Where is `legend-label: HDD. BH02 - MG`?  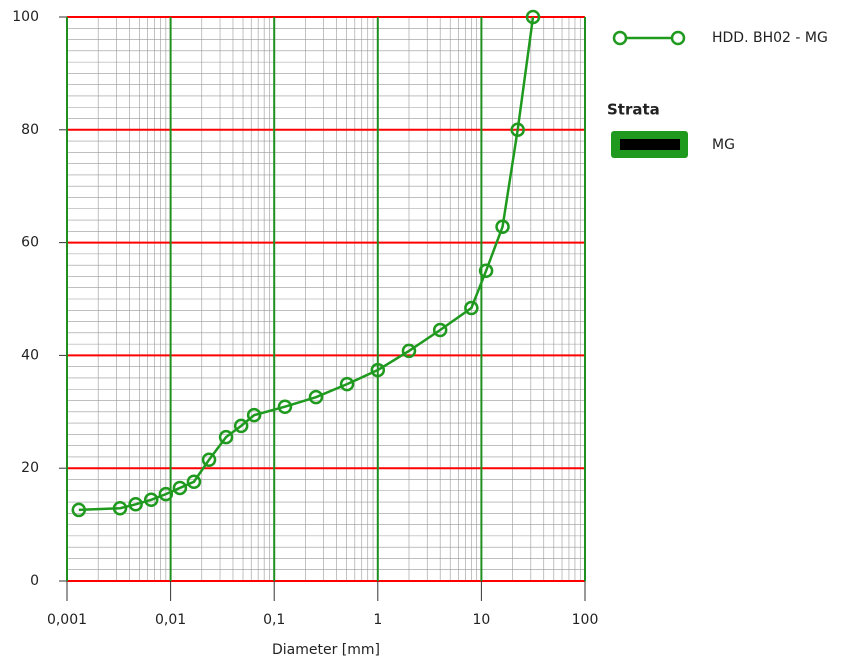
legend-label: HDD. BH02 - MG is located at coordinates (770, 38).